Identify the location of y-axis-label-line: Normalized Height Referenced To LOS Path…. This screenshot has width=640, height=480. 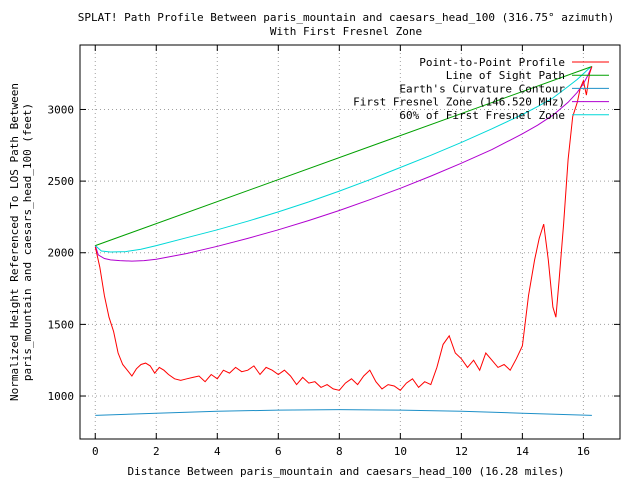
(14, 242).